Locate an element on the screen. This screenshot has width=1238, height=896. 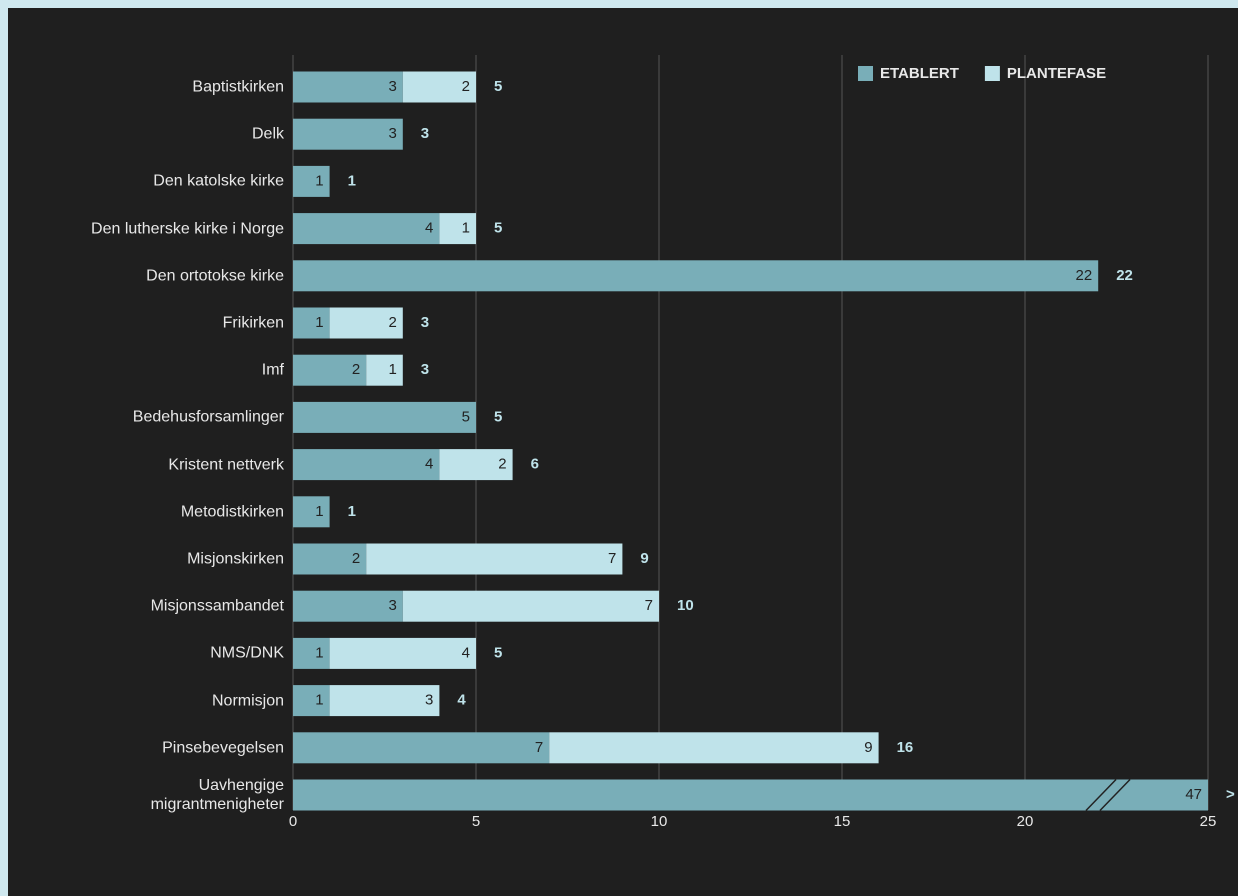
category-label: Misjonssambandet is located at coordinates (217, 606).